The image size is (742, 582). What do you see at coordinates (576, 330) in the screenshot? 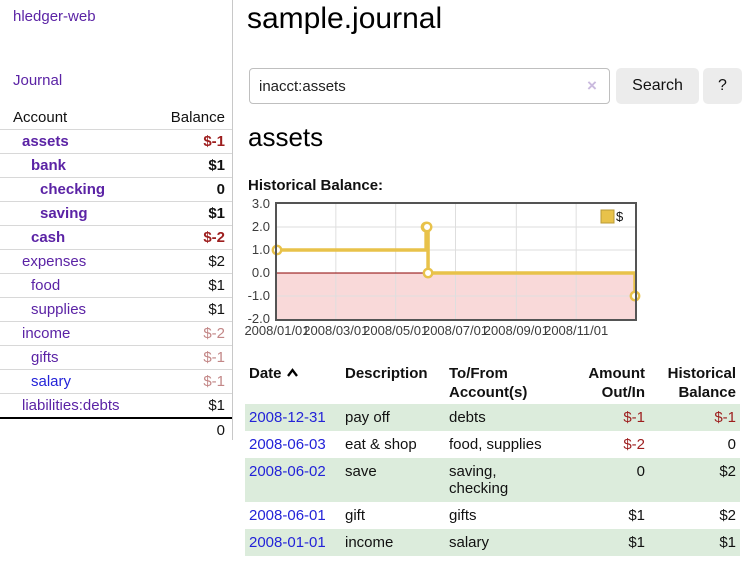
I see `x-axis-tick-label: 2008/11/01` at bounding box center [576, 330].